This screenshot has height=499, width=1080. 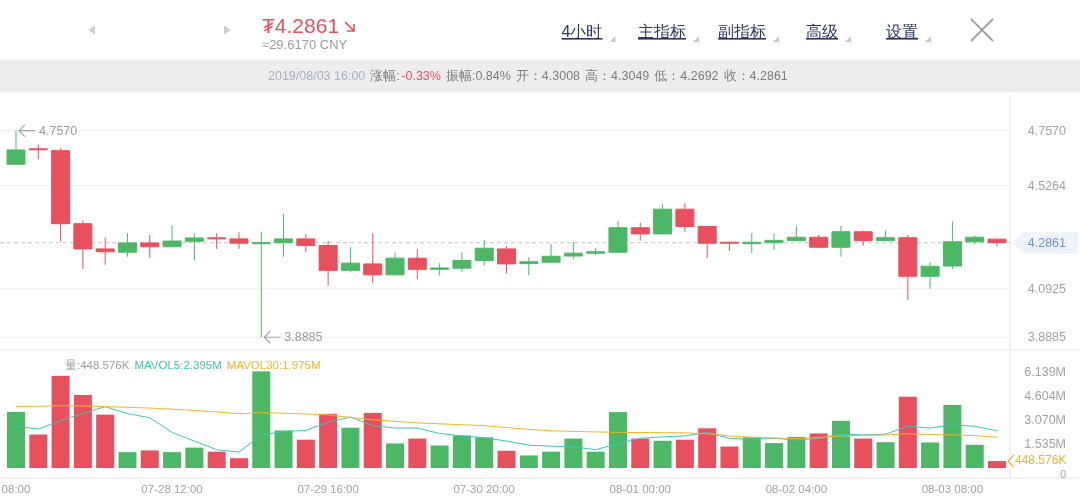 I want to click on text: 2019/08/03 16:00, so click(x=317, y=76).